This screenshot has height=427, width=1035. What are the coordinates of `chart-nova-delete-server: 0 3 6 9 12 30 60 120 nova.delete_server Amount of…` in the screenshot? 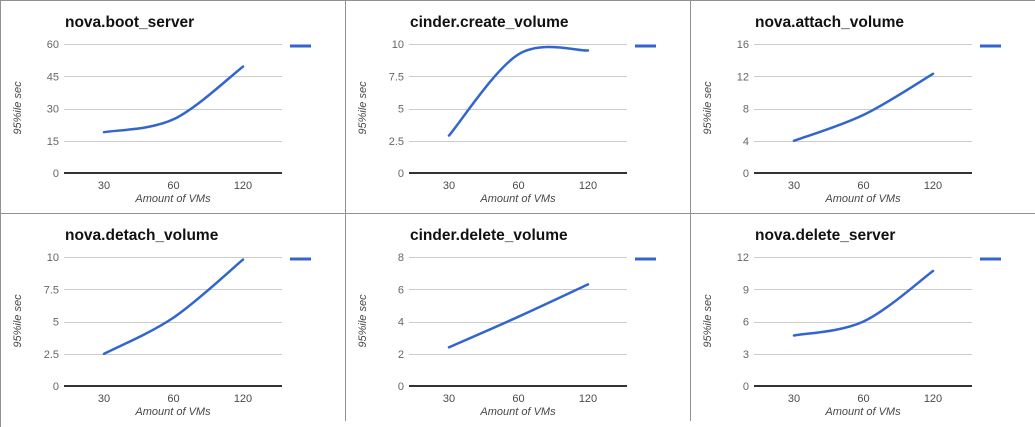 It's located at (851, 322).